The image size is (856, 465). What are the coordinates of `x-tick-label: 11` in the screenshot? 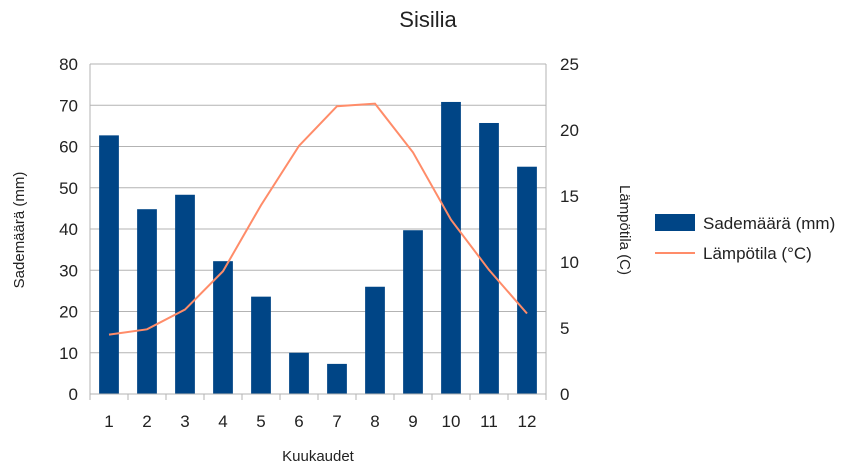 It's located at (489, 421).